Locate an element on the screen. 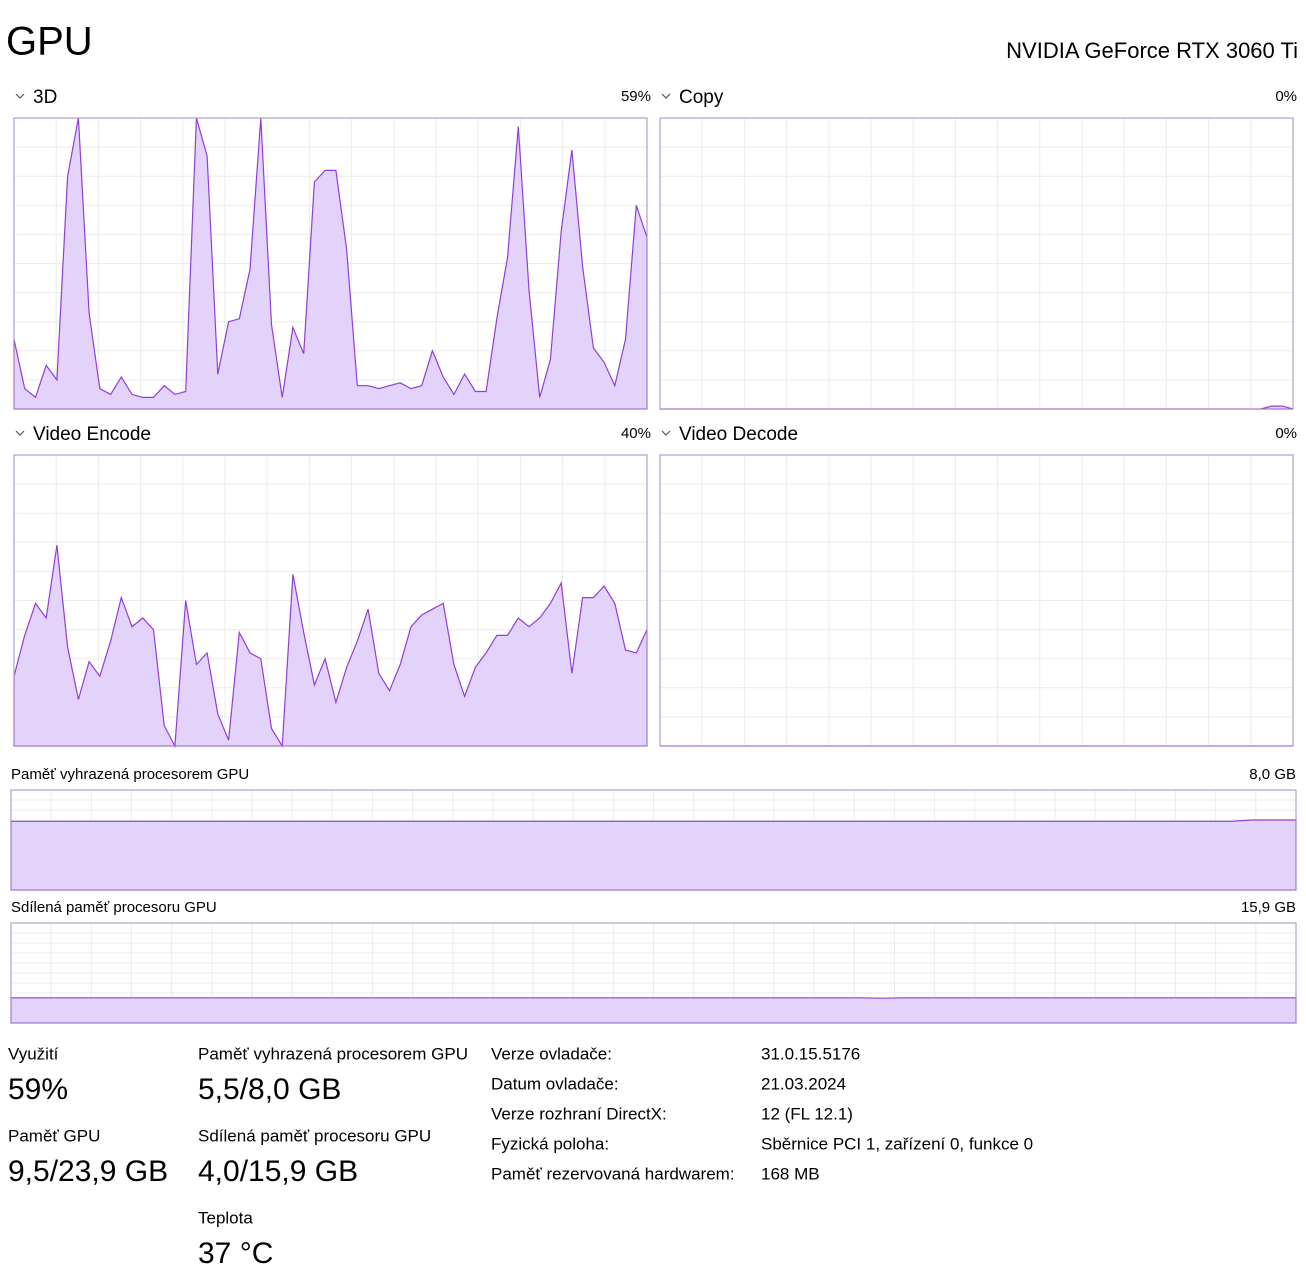 This screenshot has width=1306, height=1279. detail-value: 12 (FL 12.1) is located at coordinates (807, 1113).